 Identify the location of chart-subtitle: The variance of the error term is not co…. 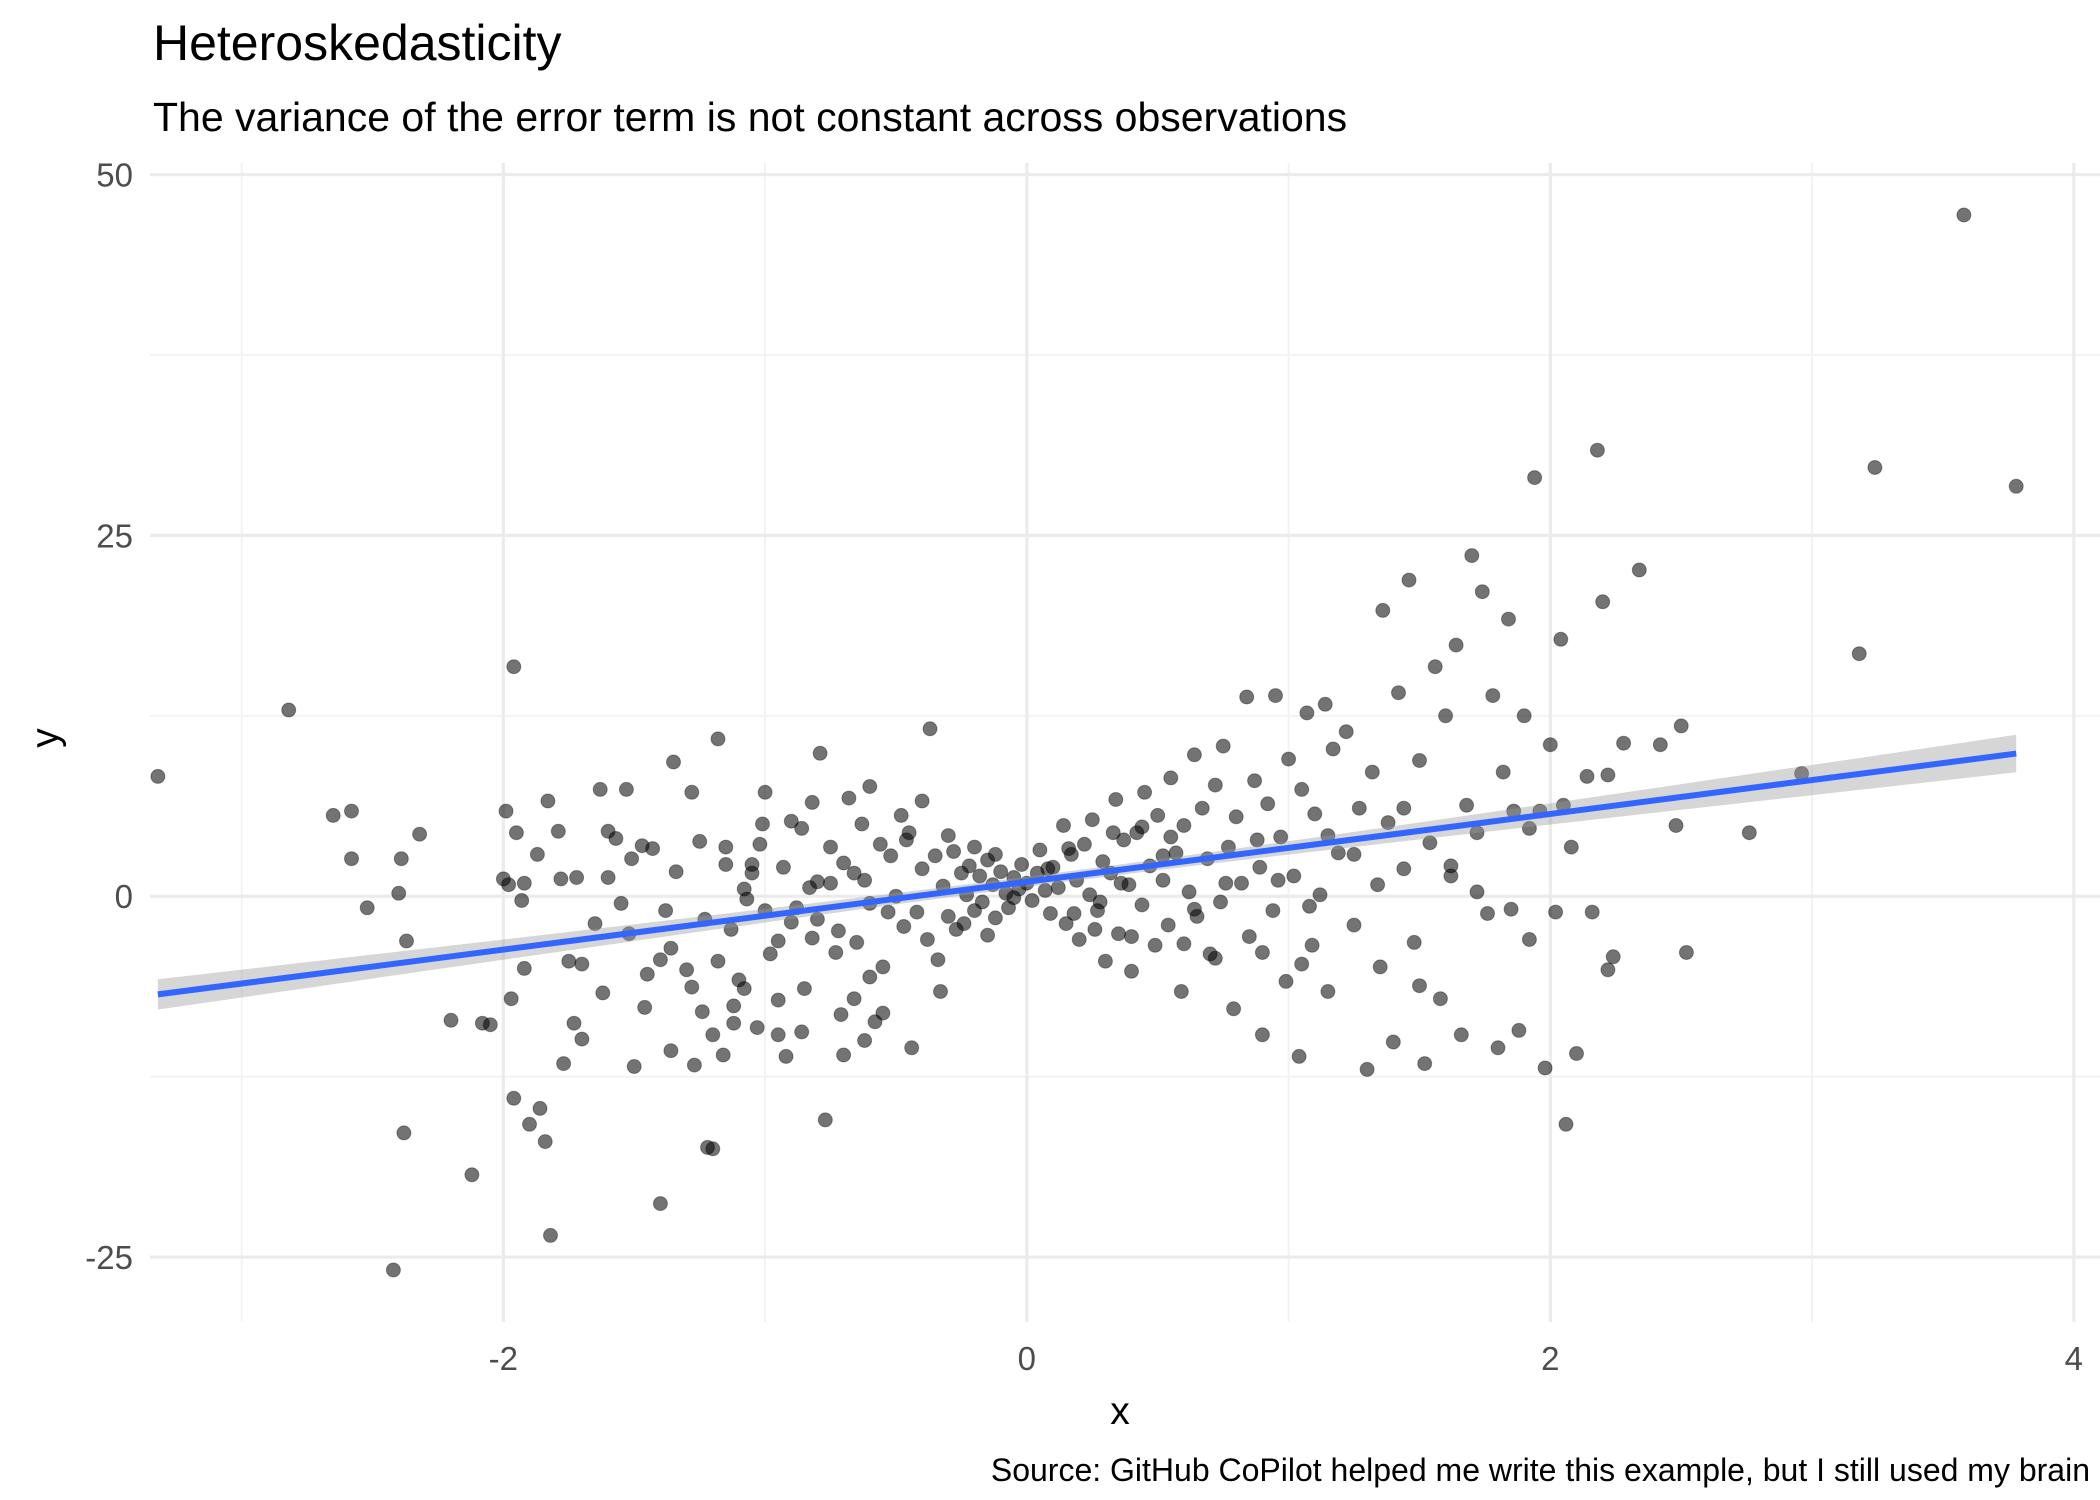
(750, 117).